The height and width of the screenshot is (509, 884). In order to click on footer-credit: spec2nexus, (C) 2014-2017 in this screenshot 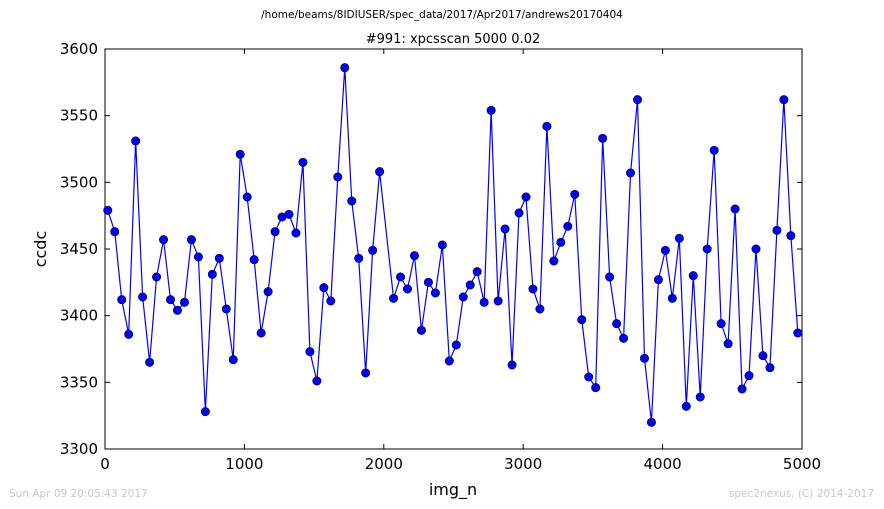, I will do `click(801, 494)`.